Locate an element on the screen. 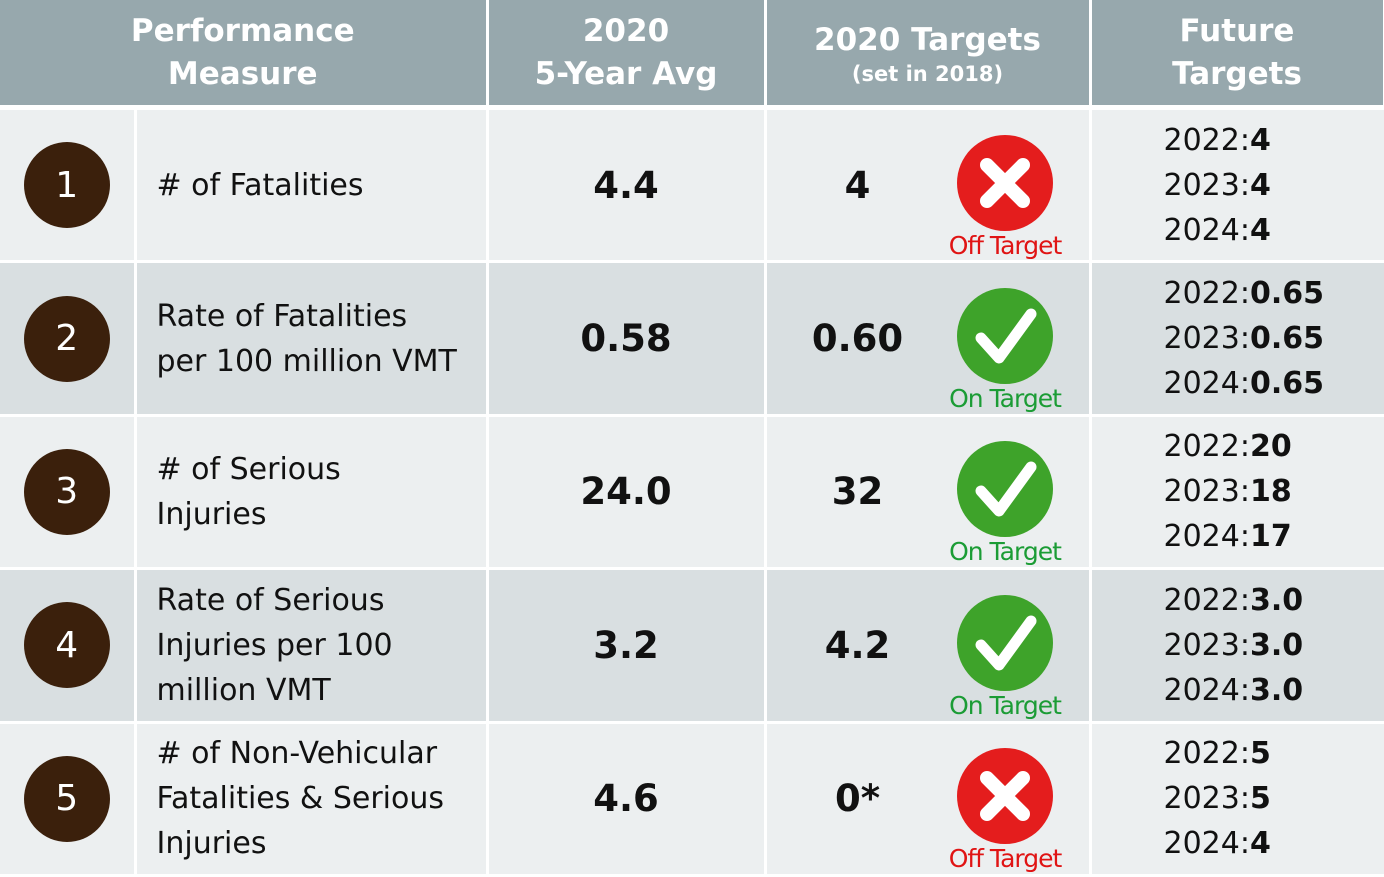 This screenshot has height=877, width=1384. number-cell: 2 is located at coordinates (67, 338).